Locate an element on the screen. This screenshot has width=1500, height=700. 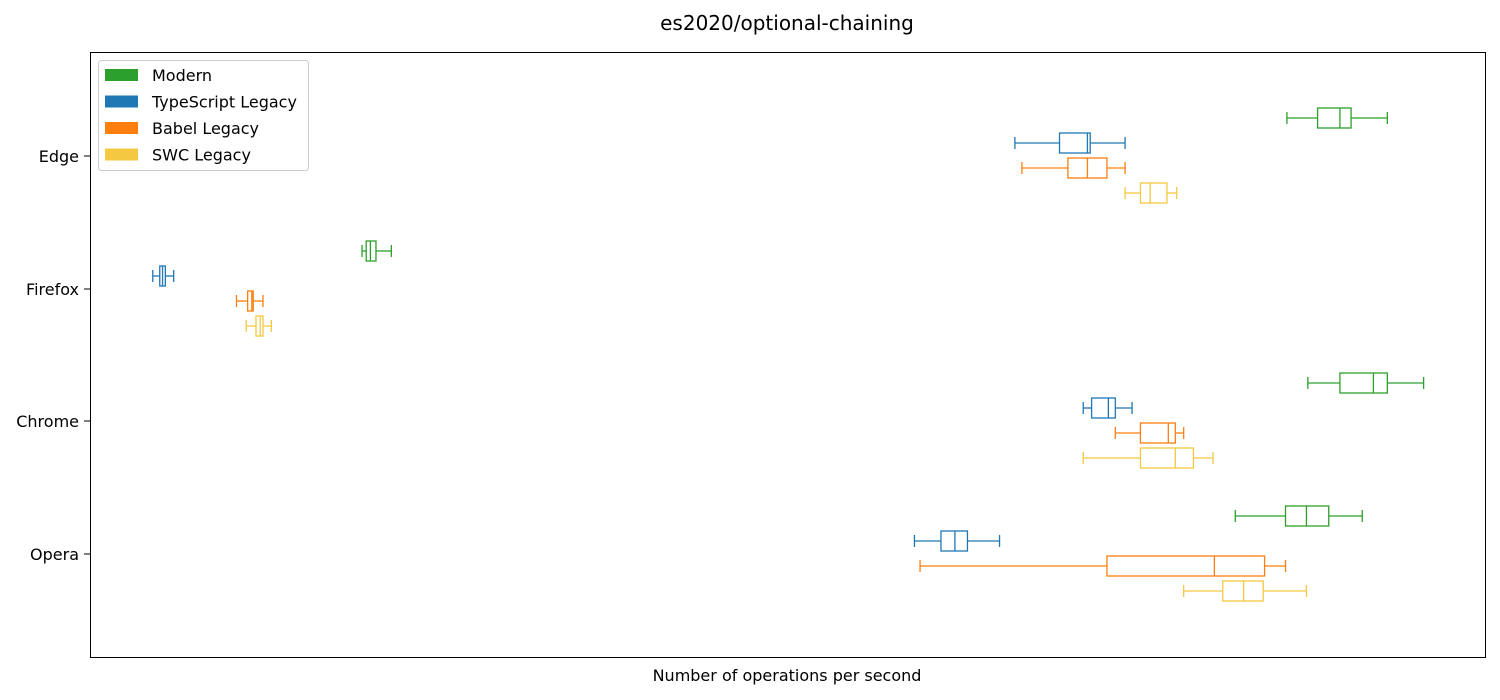
box-chrome-typescript-legacy is located at coordinates (1107, 408).